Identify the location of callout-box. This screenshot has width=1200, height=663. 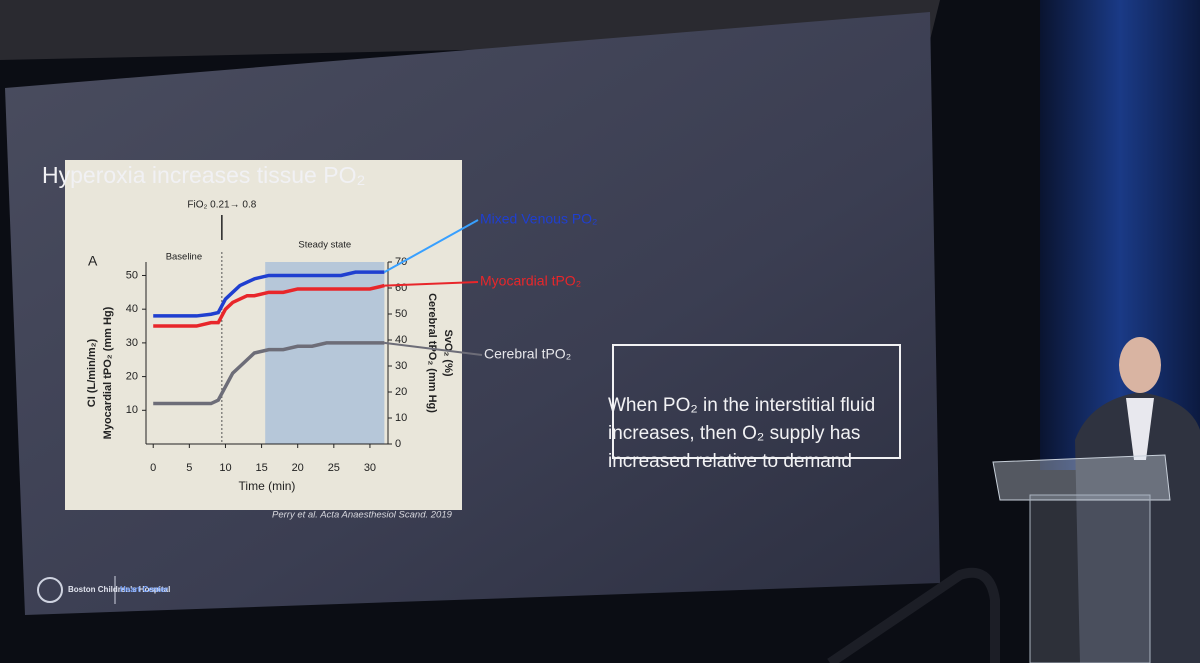
(756, 401).